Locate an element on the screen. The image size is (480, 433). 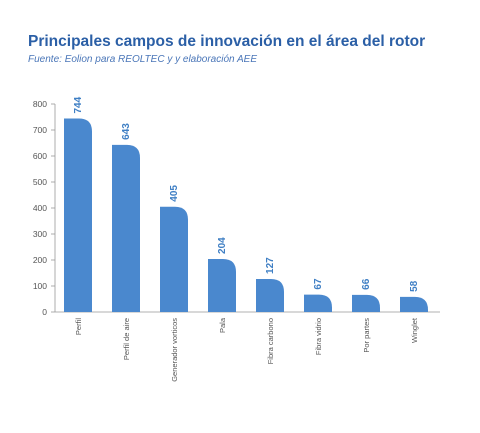
y-tick-label: 0 is located at coordinates (44, 312).